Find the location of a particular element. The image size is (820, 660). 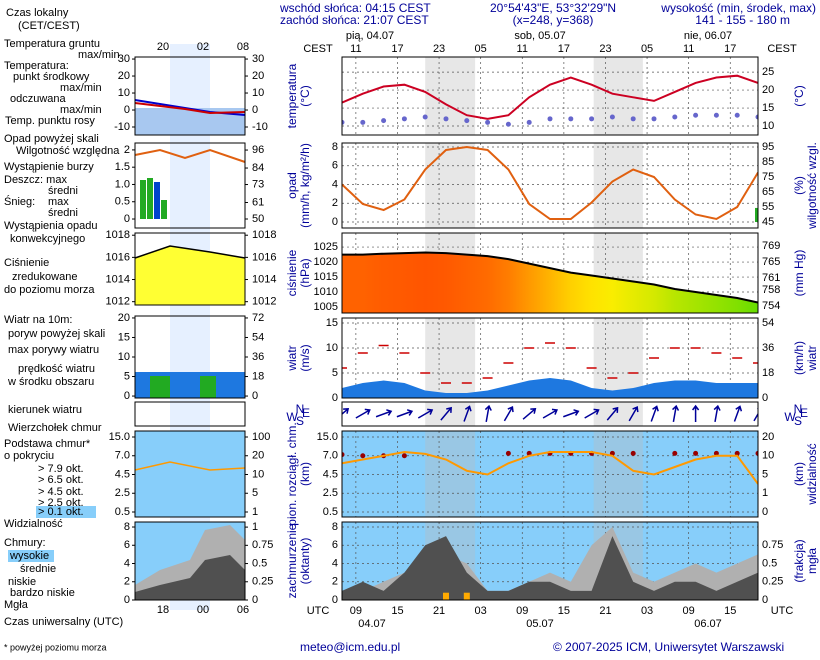

legend-label: Widzialność is located at coordinates (33, 524).